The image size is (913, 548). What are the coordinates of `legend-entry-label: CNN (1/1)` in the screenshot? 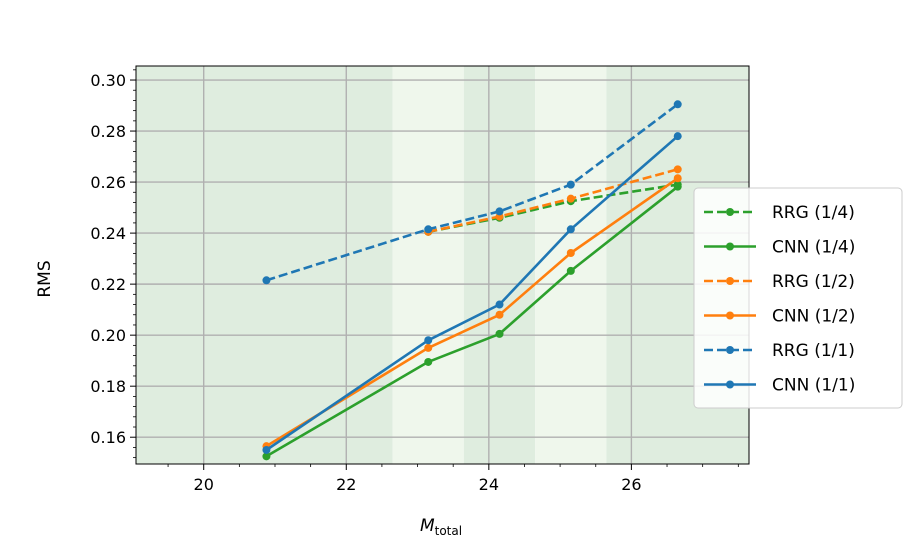 It's located at (813, 386).